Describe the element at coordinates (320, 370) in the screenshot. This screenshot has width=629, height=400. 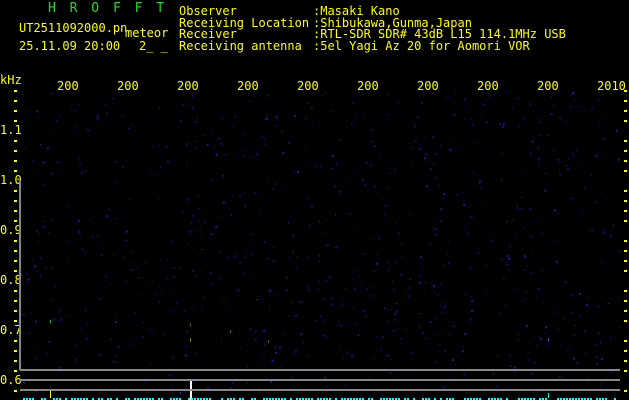
I see `grid-line` at that location.